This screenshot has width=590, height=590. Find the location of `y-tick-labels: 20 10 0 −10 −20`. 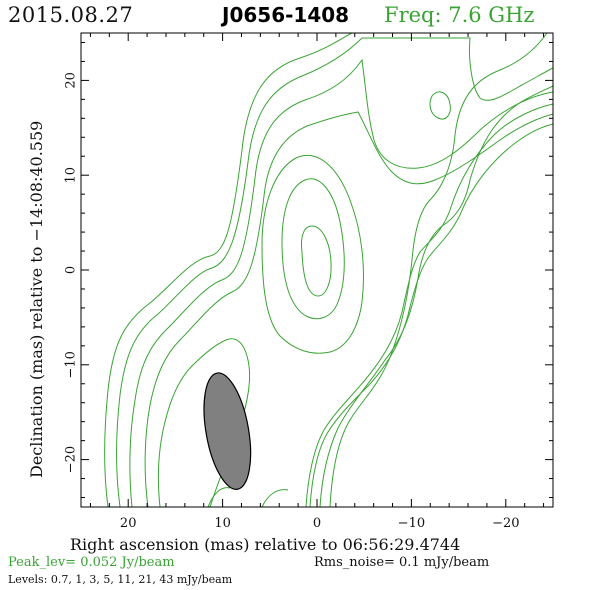

y-tick-labels: 20 10 0 −10 −20 is located at coordinates (71, 272).